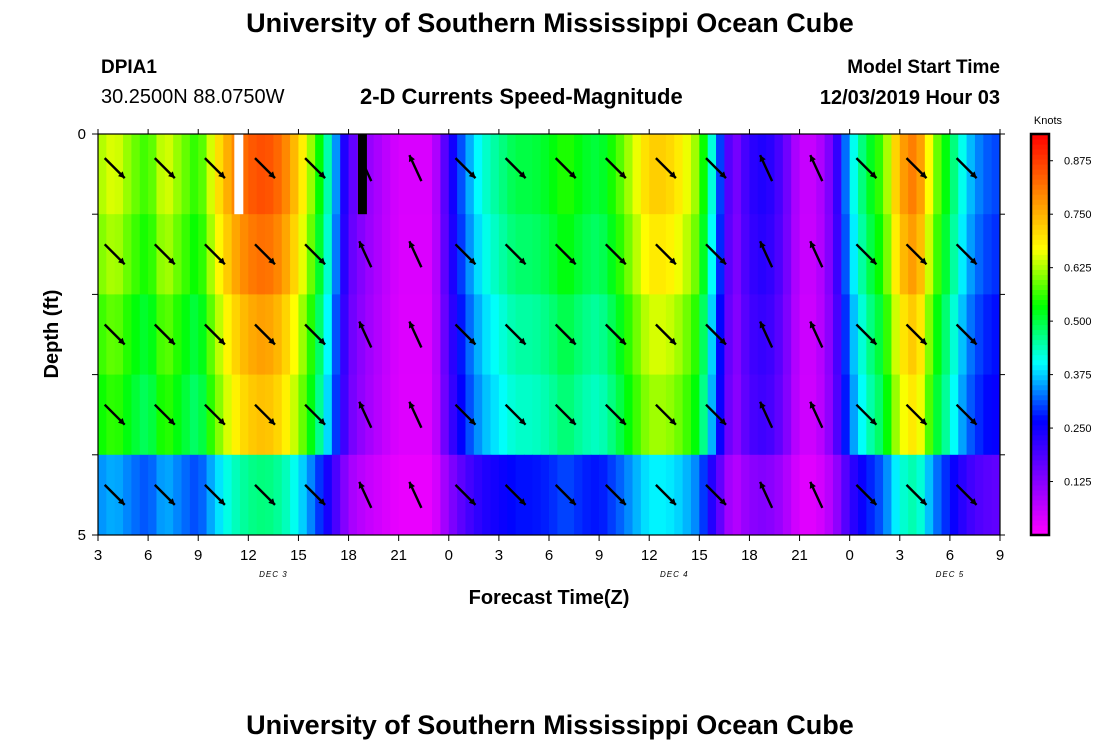 Image resolution: width=1100 pixels, height=750 pixels. What do you see at coordinates (649, 555) in the screenshot?
I see `x-tick-label: 12` at bounding box center [649, 555].